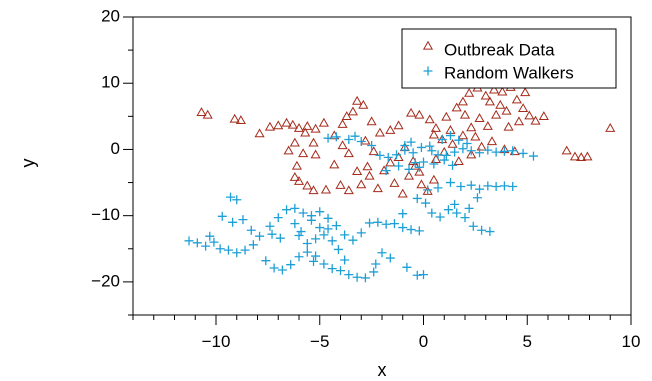 The height and width of the screenshot is (381, 652). I want to click on legend-label-outbreak: Outbreak Data, so click(499, 49).